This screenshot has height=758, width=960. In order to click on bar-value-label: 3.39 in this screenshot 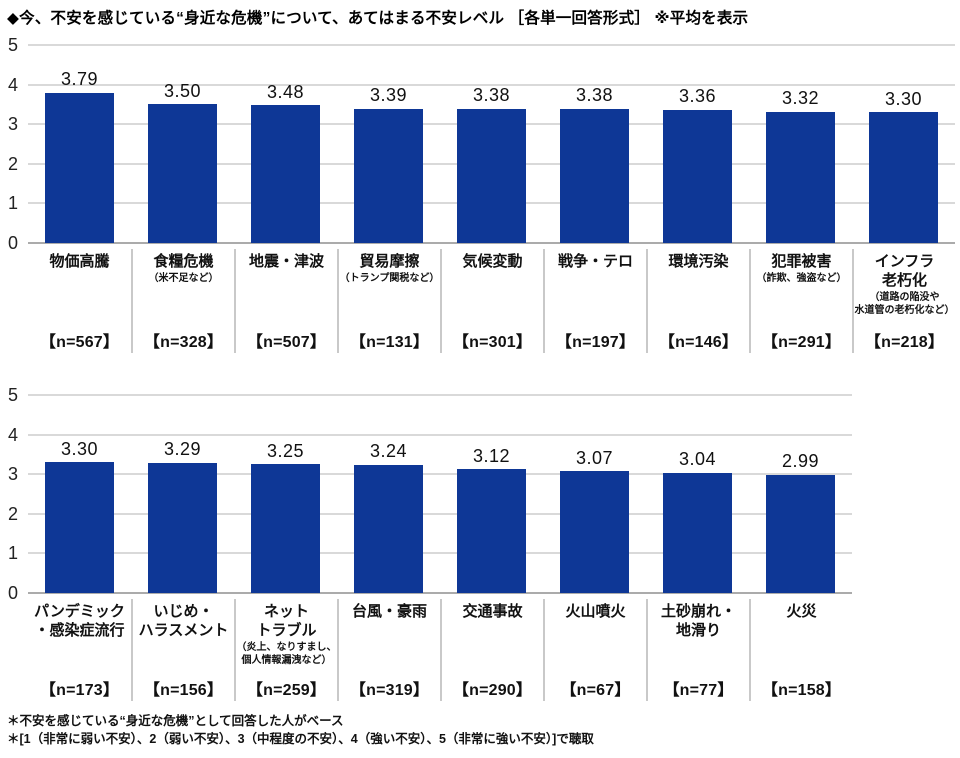, I will do `click(388, 95)`.